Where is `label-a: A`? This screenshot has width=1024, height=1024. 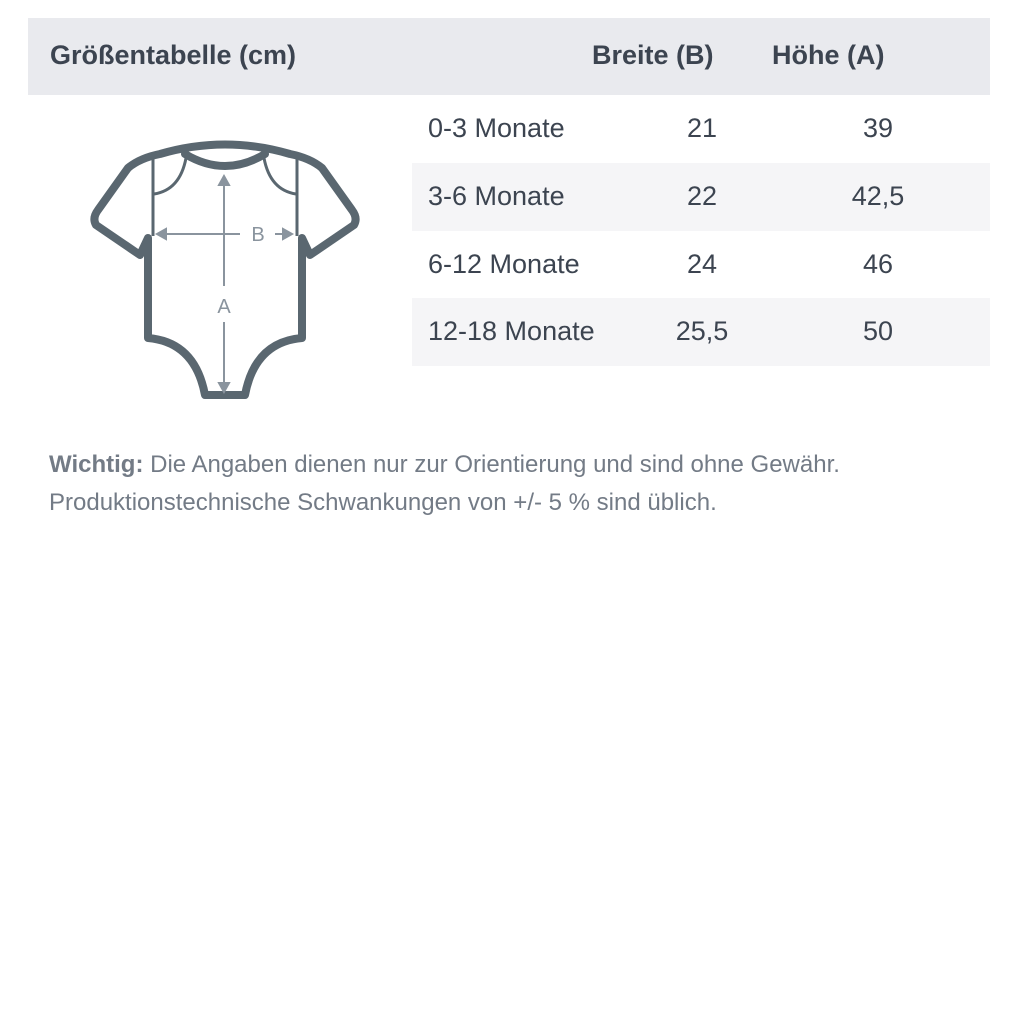 label-a: A is located at coordinates (224, 307).